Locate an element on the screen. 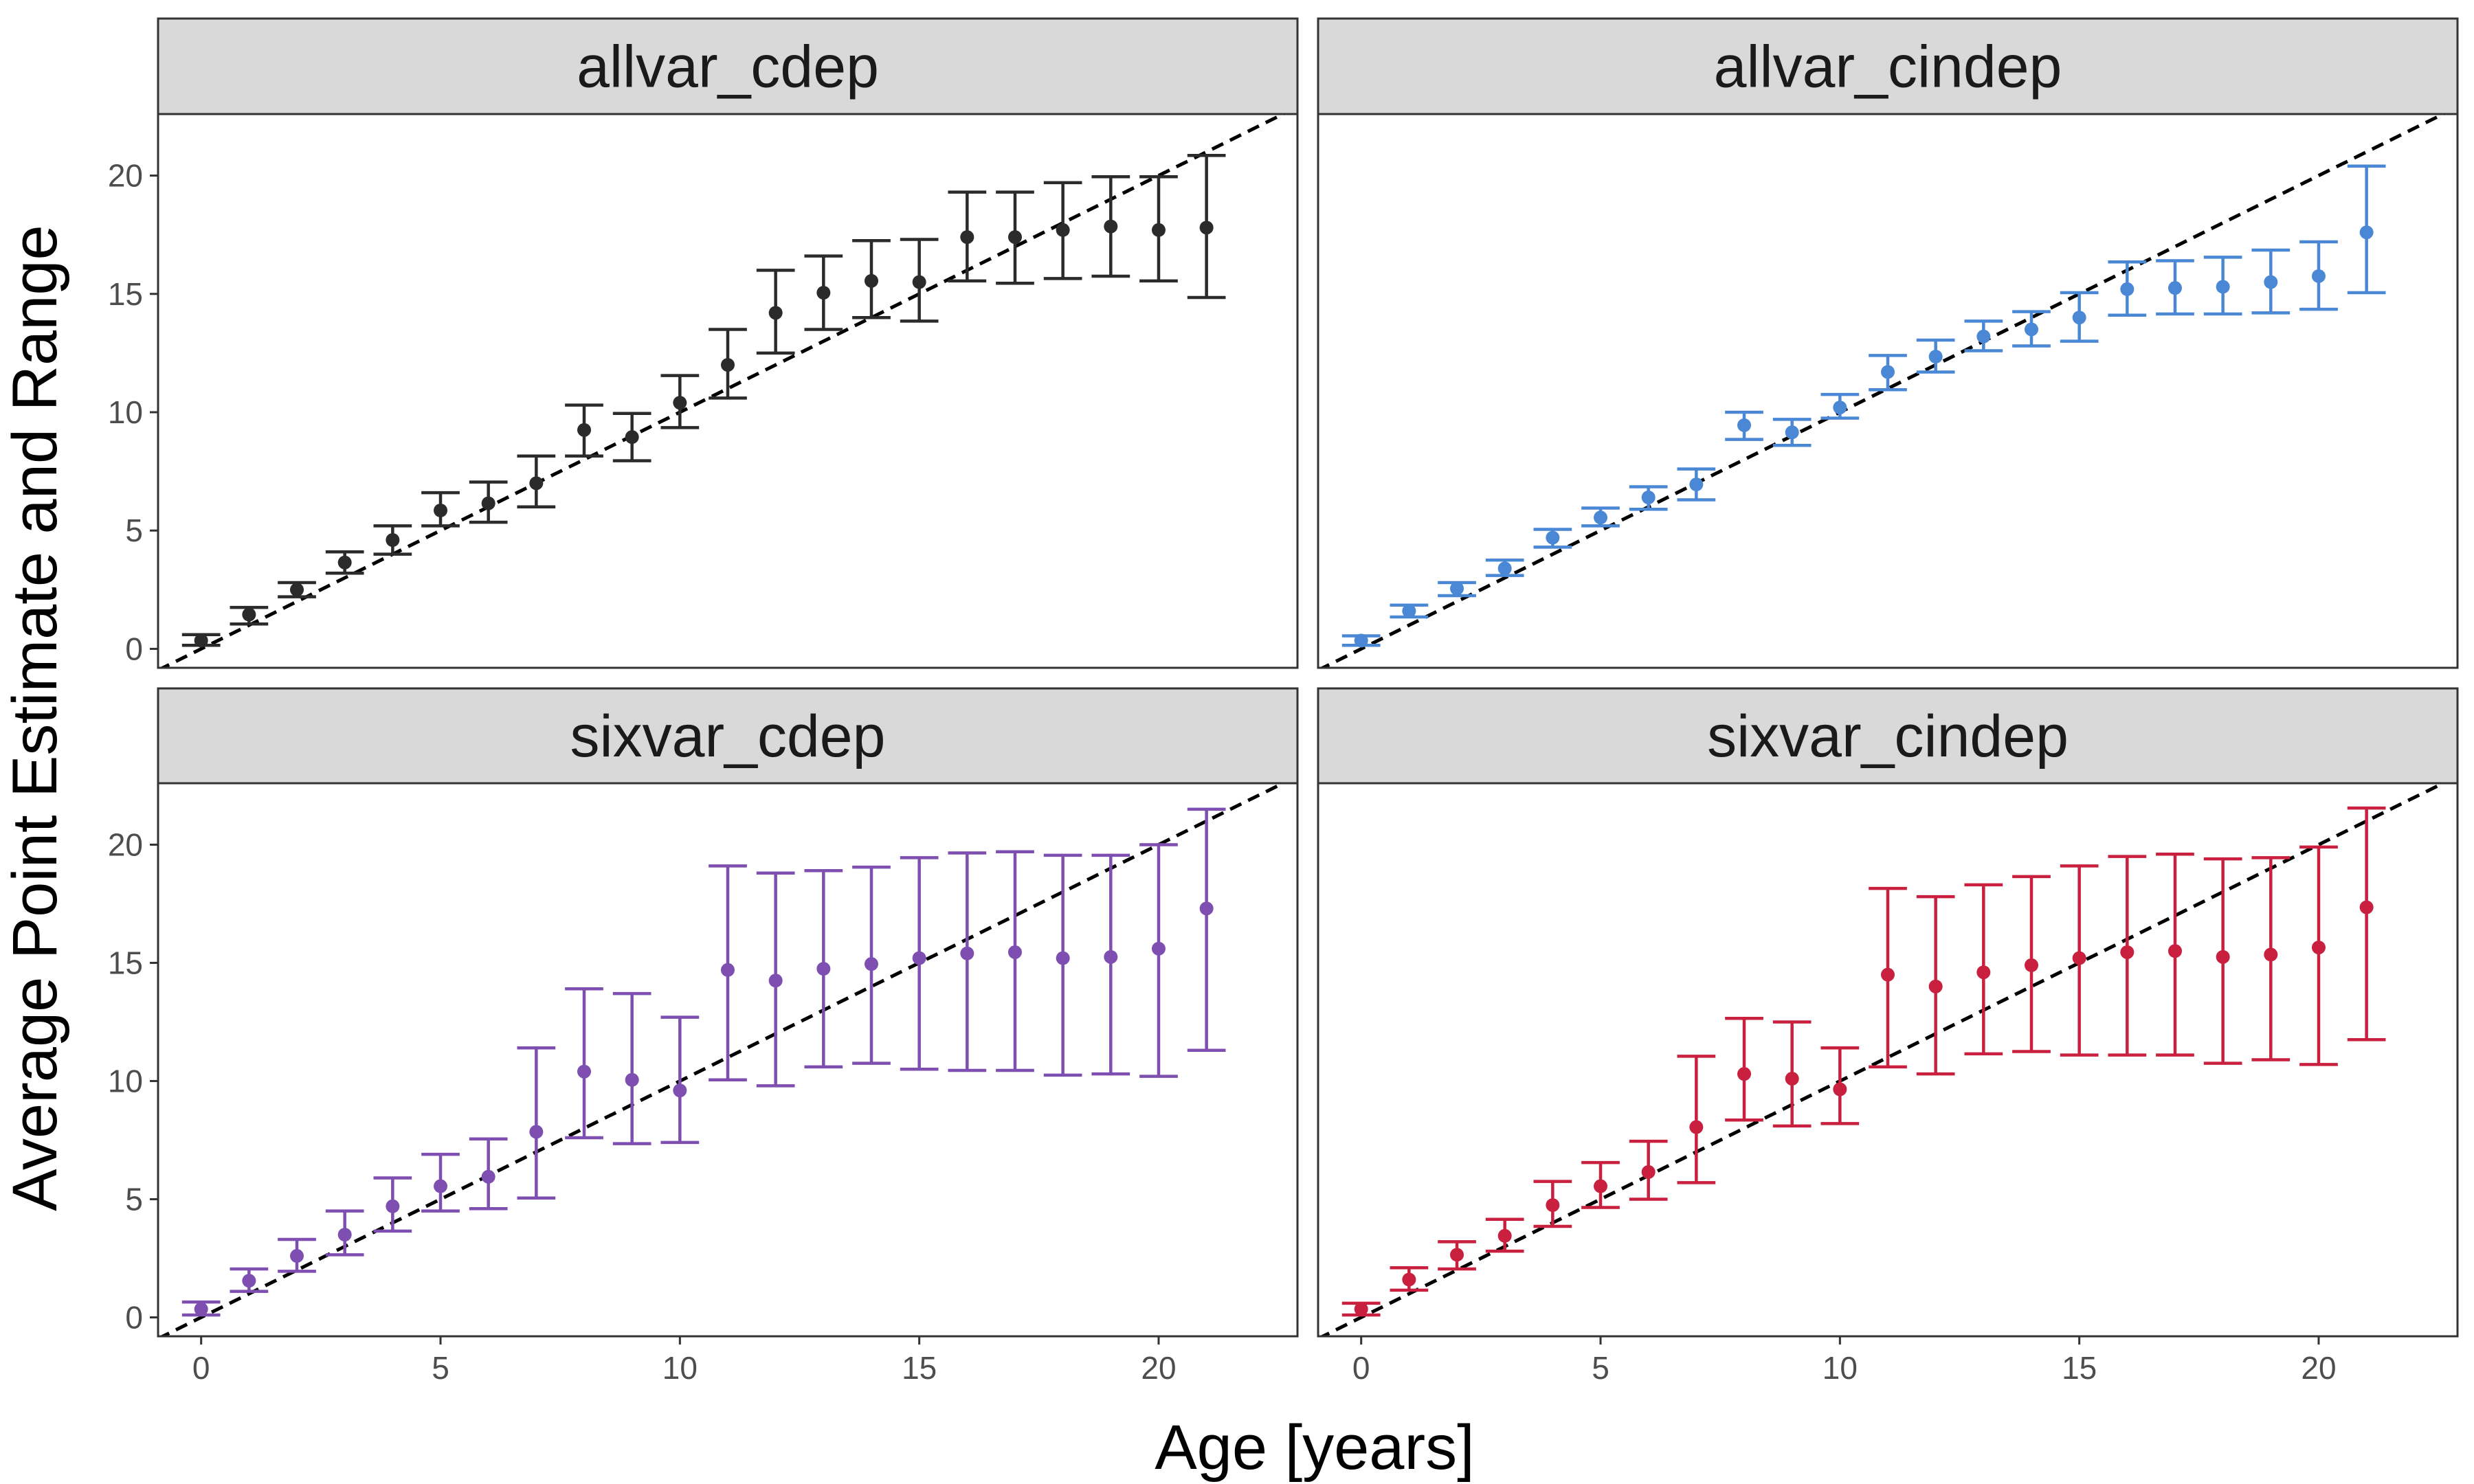 Image resolution: width=2474 pixels, height=1484 pixels. x-tick-label: 0 is located at coordinates (1361, 1368).